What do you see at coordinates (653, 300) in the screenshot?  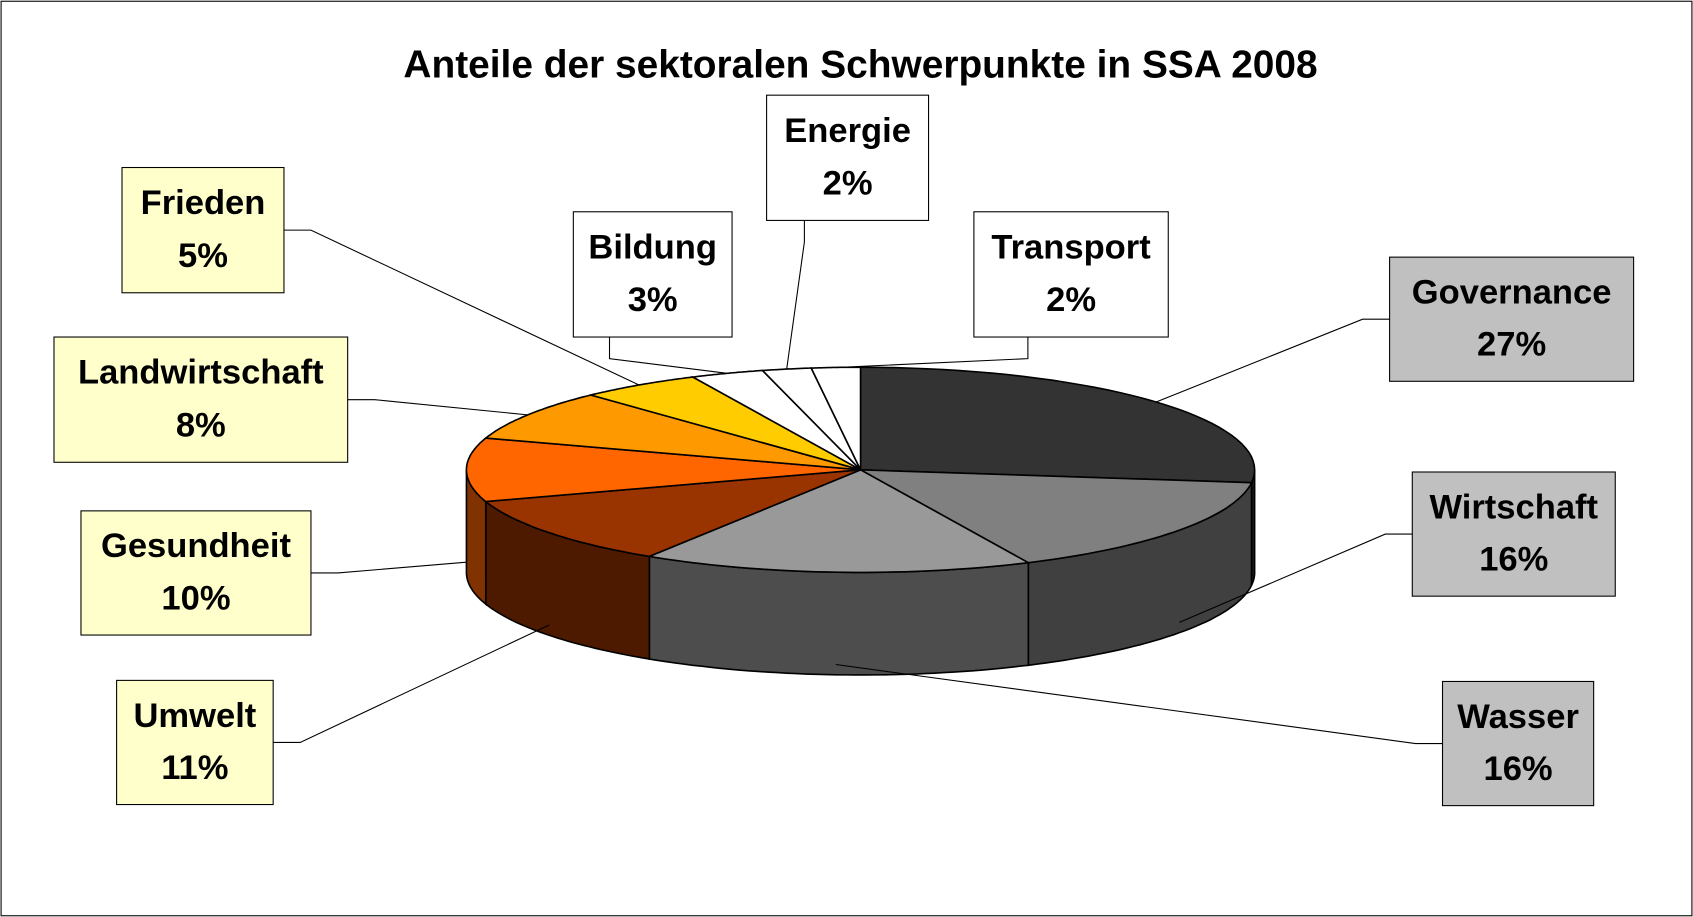 I see `data-label-value: 3%` at bounding box center [653, 300].